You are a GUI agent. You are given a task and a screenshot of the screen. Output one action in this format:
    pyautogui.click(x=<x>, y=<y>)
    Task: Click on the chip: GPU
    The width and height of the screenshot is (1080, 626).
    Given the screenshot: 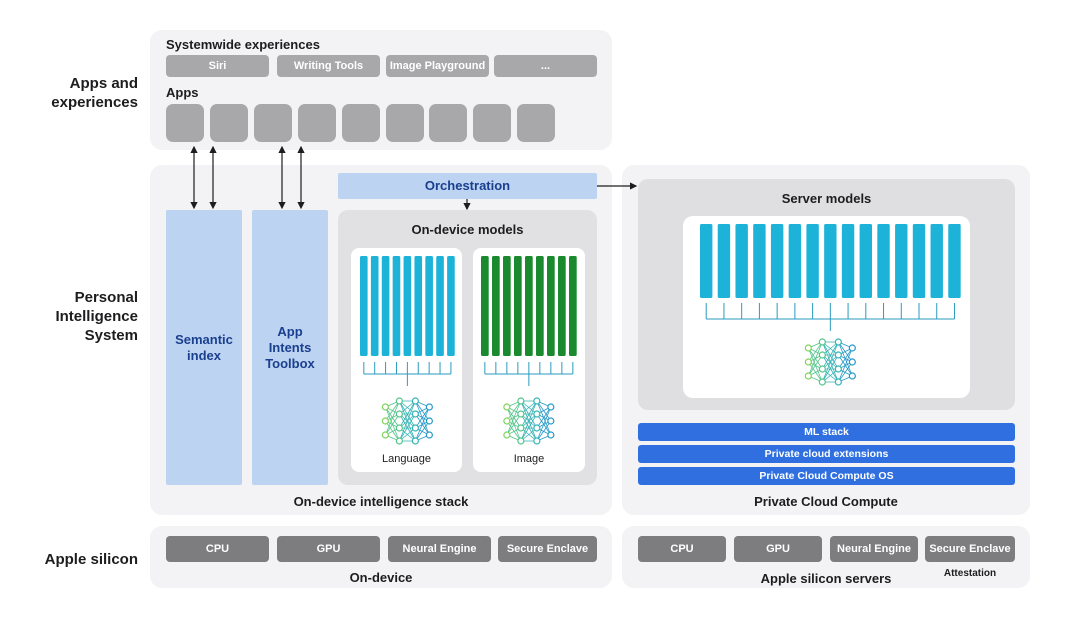 What is the action you would take?
    pyautogui.click(x=778, y=549)
    